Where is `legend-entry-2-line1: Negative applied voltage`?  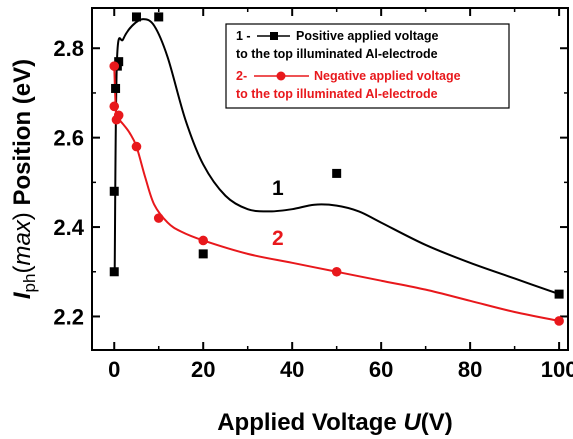
legend-entry-2-line1: Negative applied voltage is located at coordinates (387, 76).